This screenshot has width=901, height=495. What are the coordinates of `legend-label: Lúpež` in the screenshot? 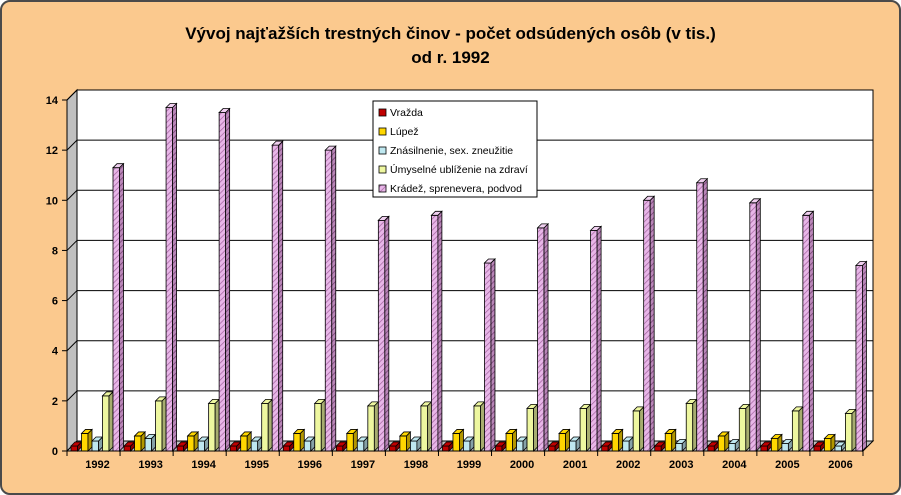 It's located at (404, 132).